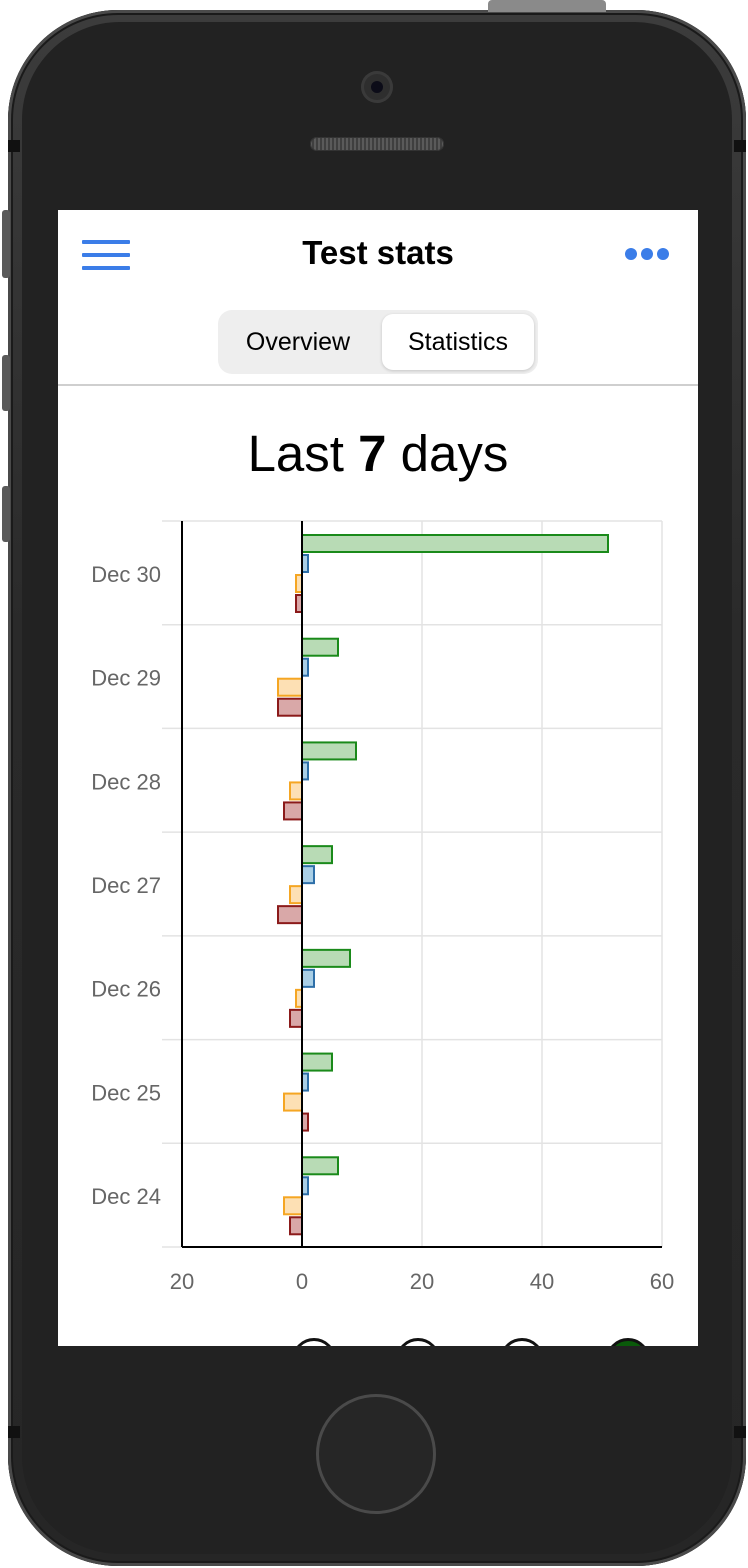 Image resolution: width=748 pixels, height=1568 pixels. Describe the element at coordinates (298, 342) in the screenshot. I see `tab-overview: Overview` at that location.